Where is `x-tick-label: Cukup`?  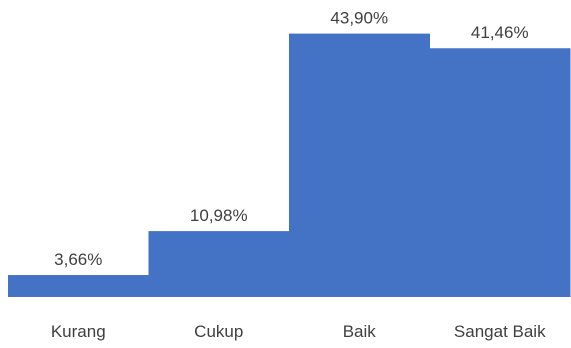 x-tick-label: Cukup is located at coordinates (218, 331).